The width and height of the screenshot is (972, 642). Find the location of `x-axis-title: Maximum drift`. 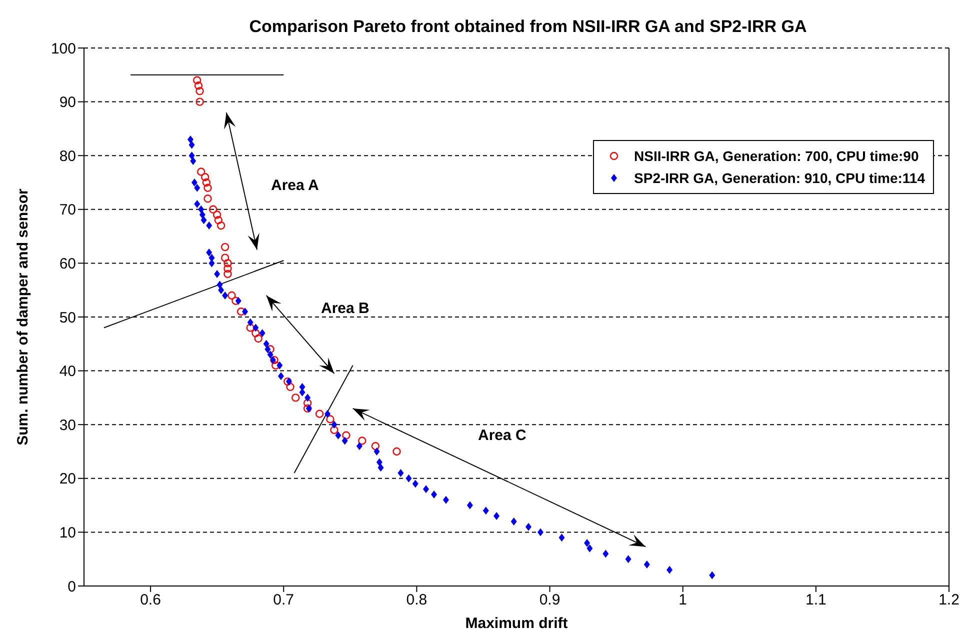

x-axis-title: Maximum drift is located at coordinates (516, 623).